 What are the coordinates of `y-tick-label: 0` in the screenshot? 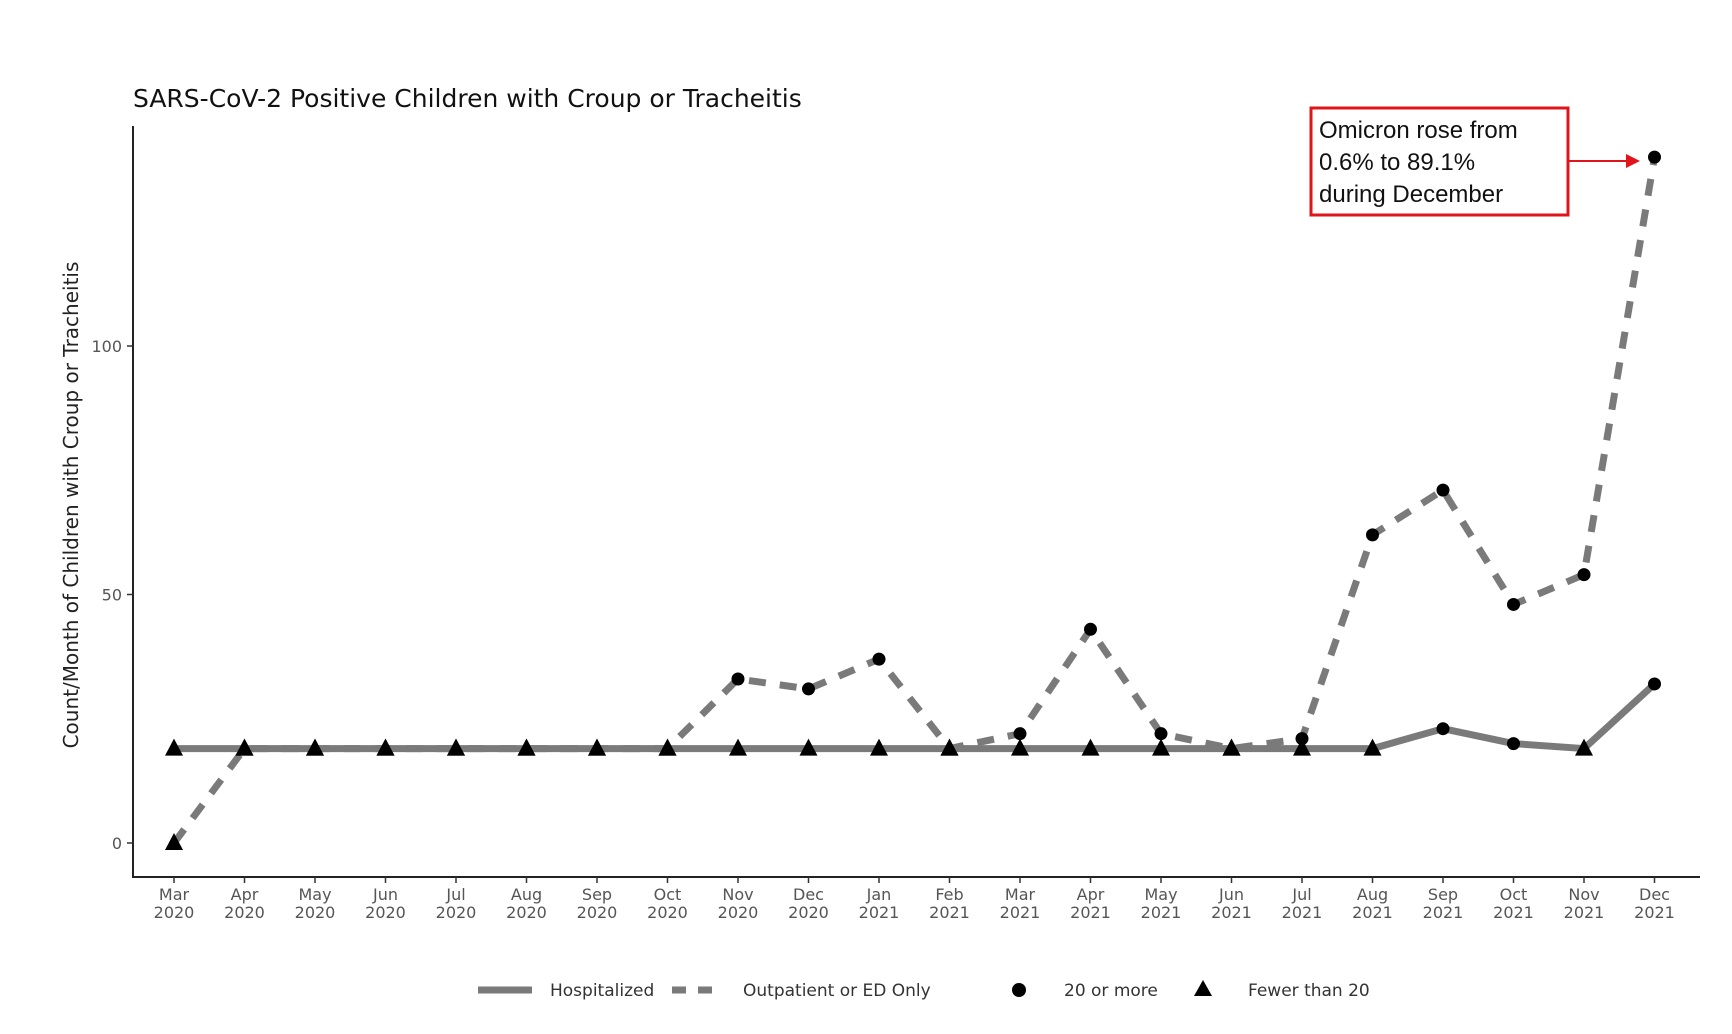 It's located at (117, 843).